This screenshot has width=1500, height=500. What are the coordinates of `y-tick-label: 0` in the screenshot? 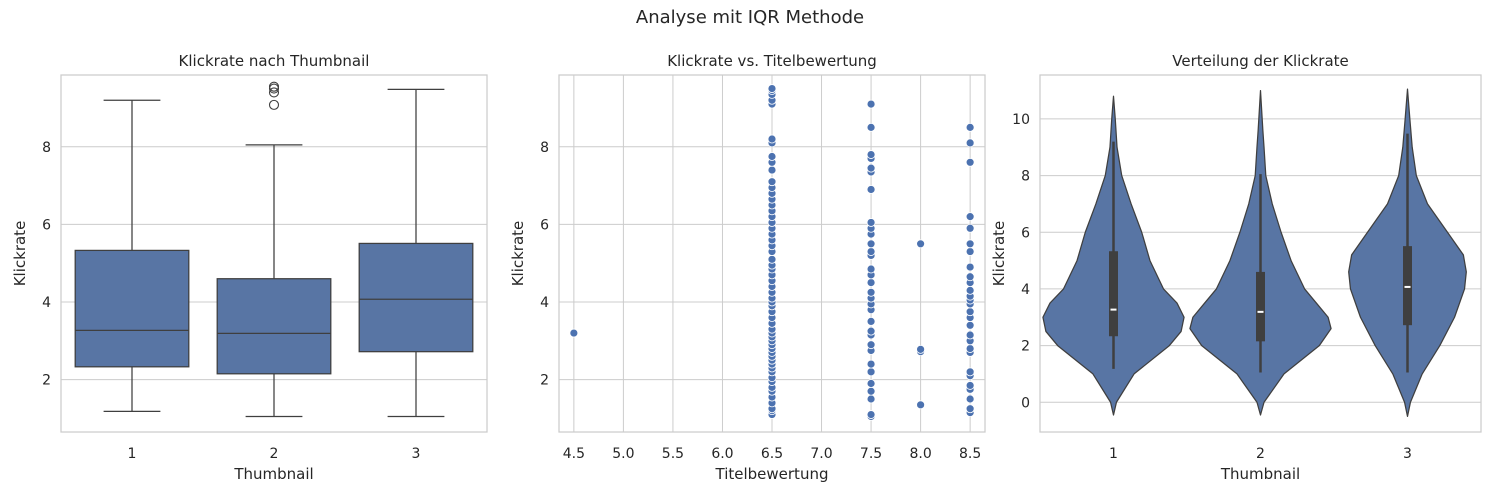 It's located at (1025, 403).